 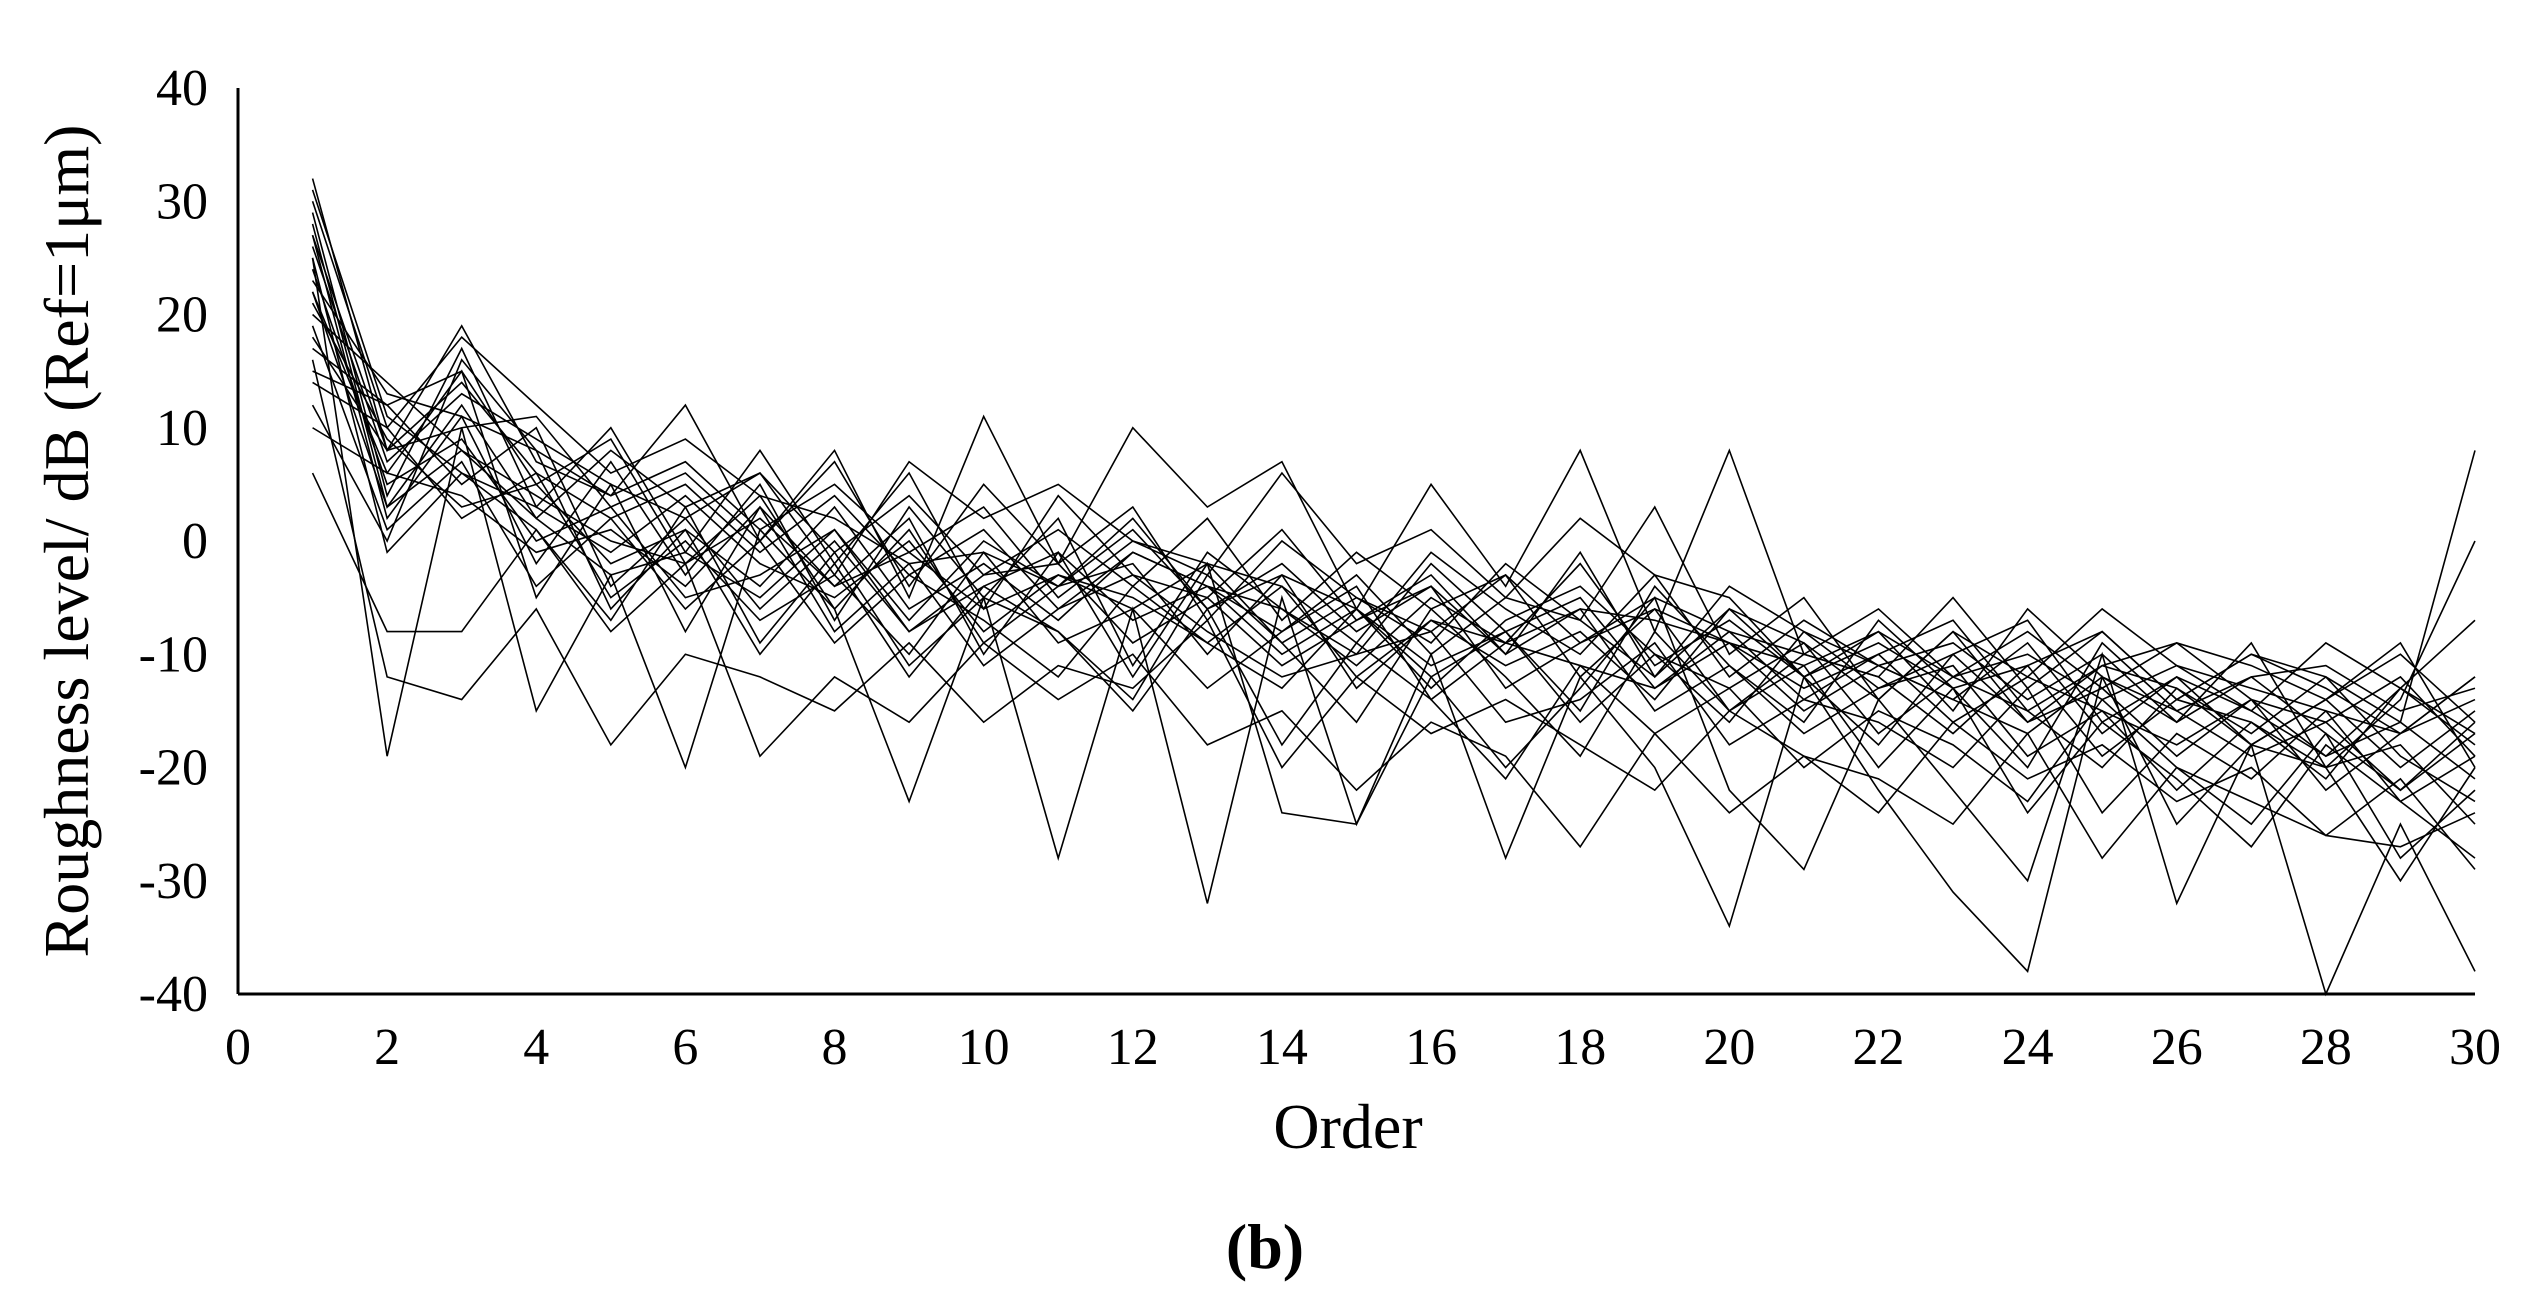 I want to click on y-tick-label: -40, so click(x=173, y=994).